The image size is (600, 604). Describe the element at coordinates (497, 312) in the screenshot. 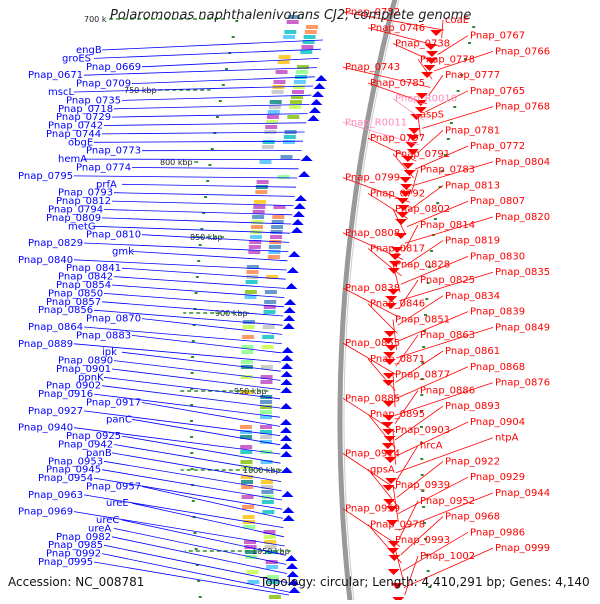

I see `gene-label-forward: Pnap_0839` at that location.